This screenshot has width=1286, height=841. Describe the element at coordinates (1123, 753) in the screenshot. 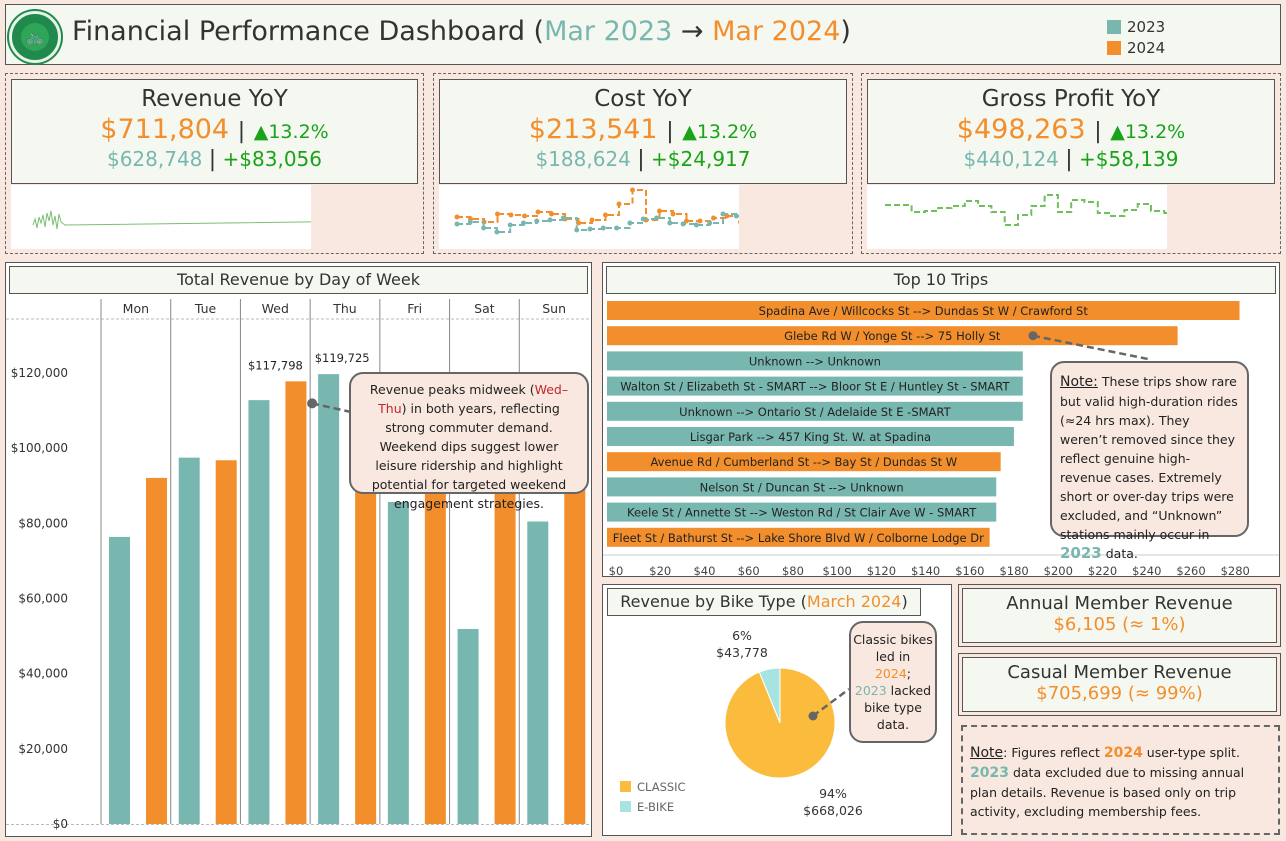

I see `note-highlight-2024: 2024` at that location.